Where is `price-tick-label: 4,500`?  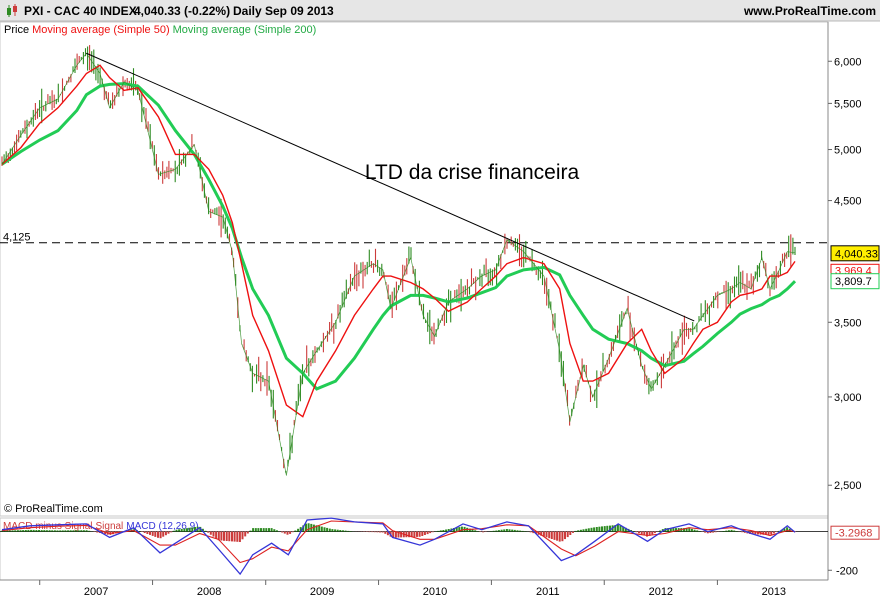
price-tick-label: 4,500 is located at coordinates (848, 202).